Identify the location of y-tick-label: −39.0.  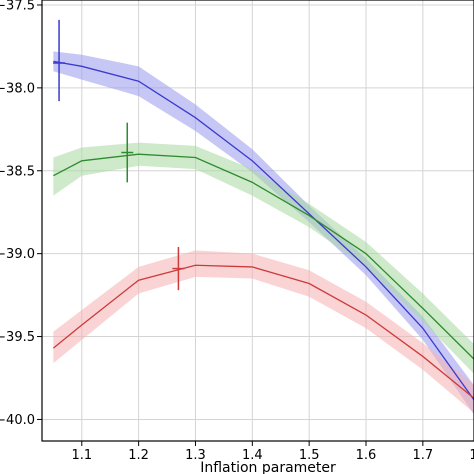
(17, 254).